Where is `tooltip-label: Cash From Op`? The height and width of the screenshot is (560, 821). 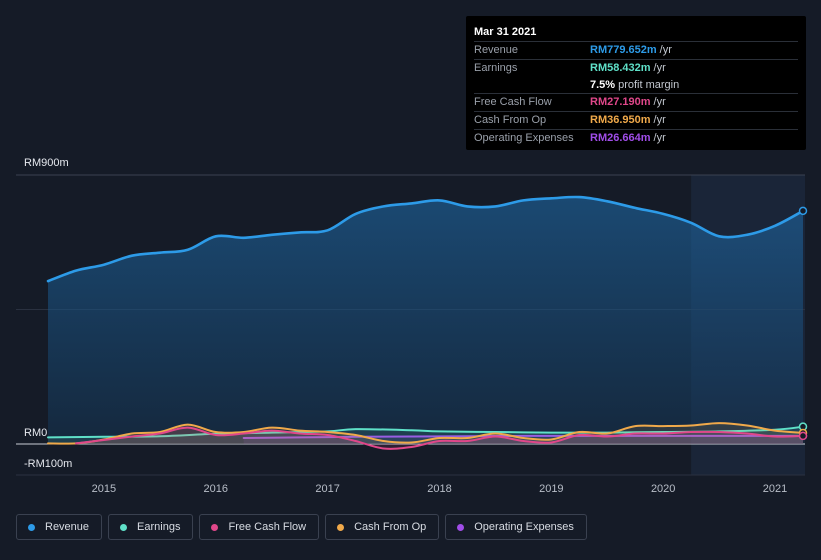
tooltip-label: Cash From Op is located at coordinates (510, 120).